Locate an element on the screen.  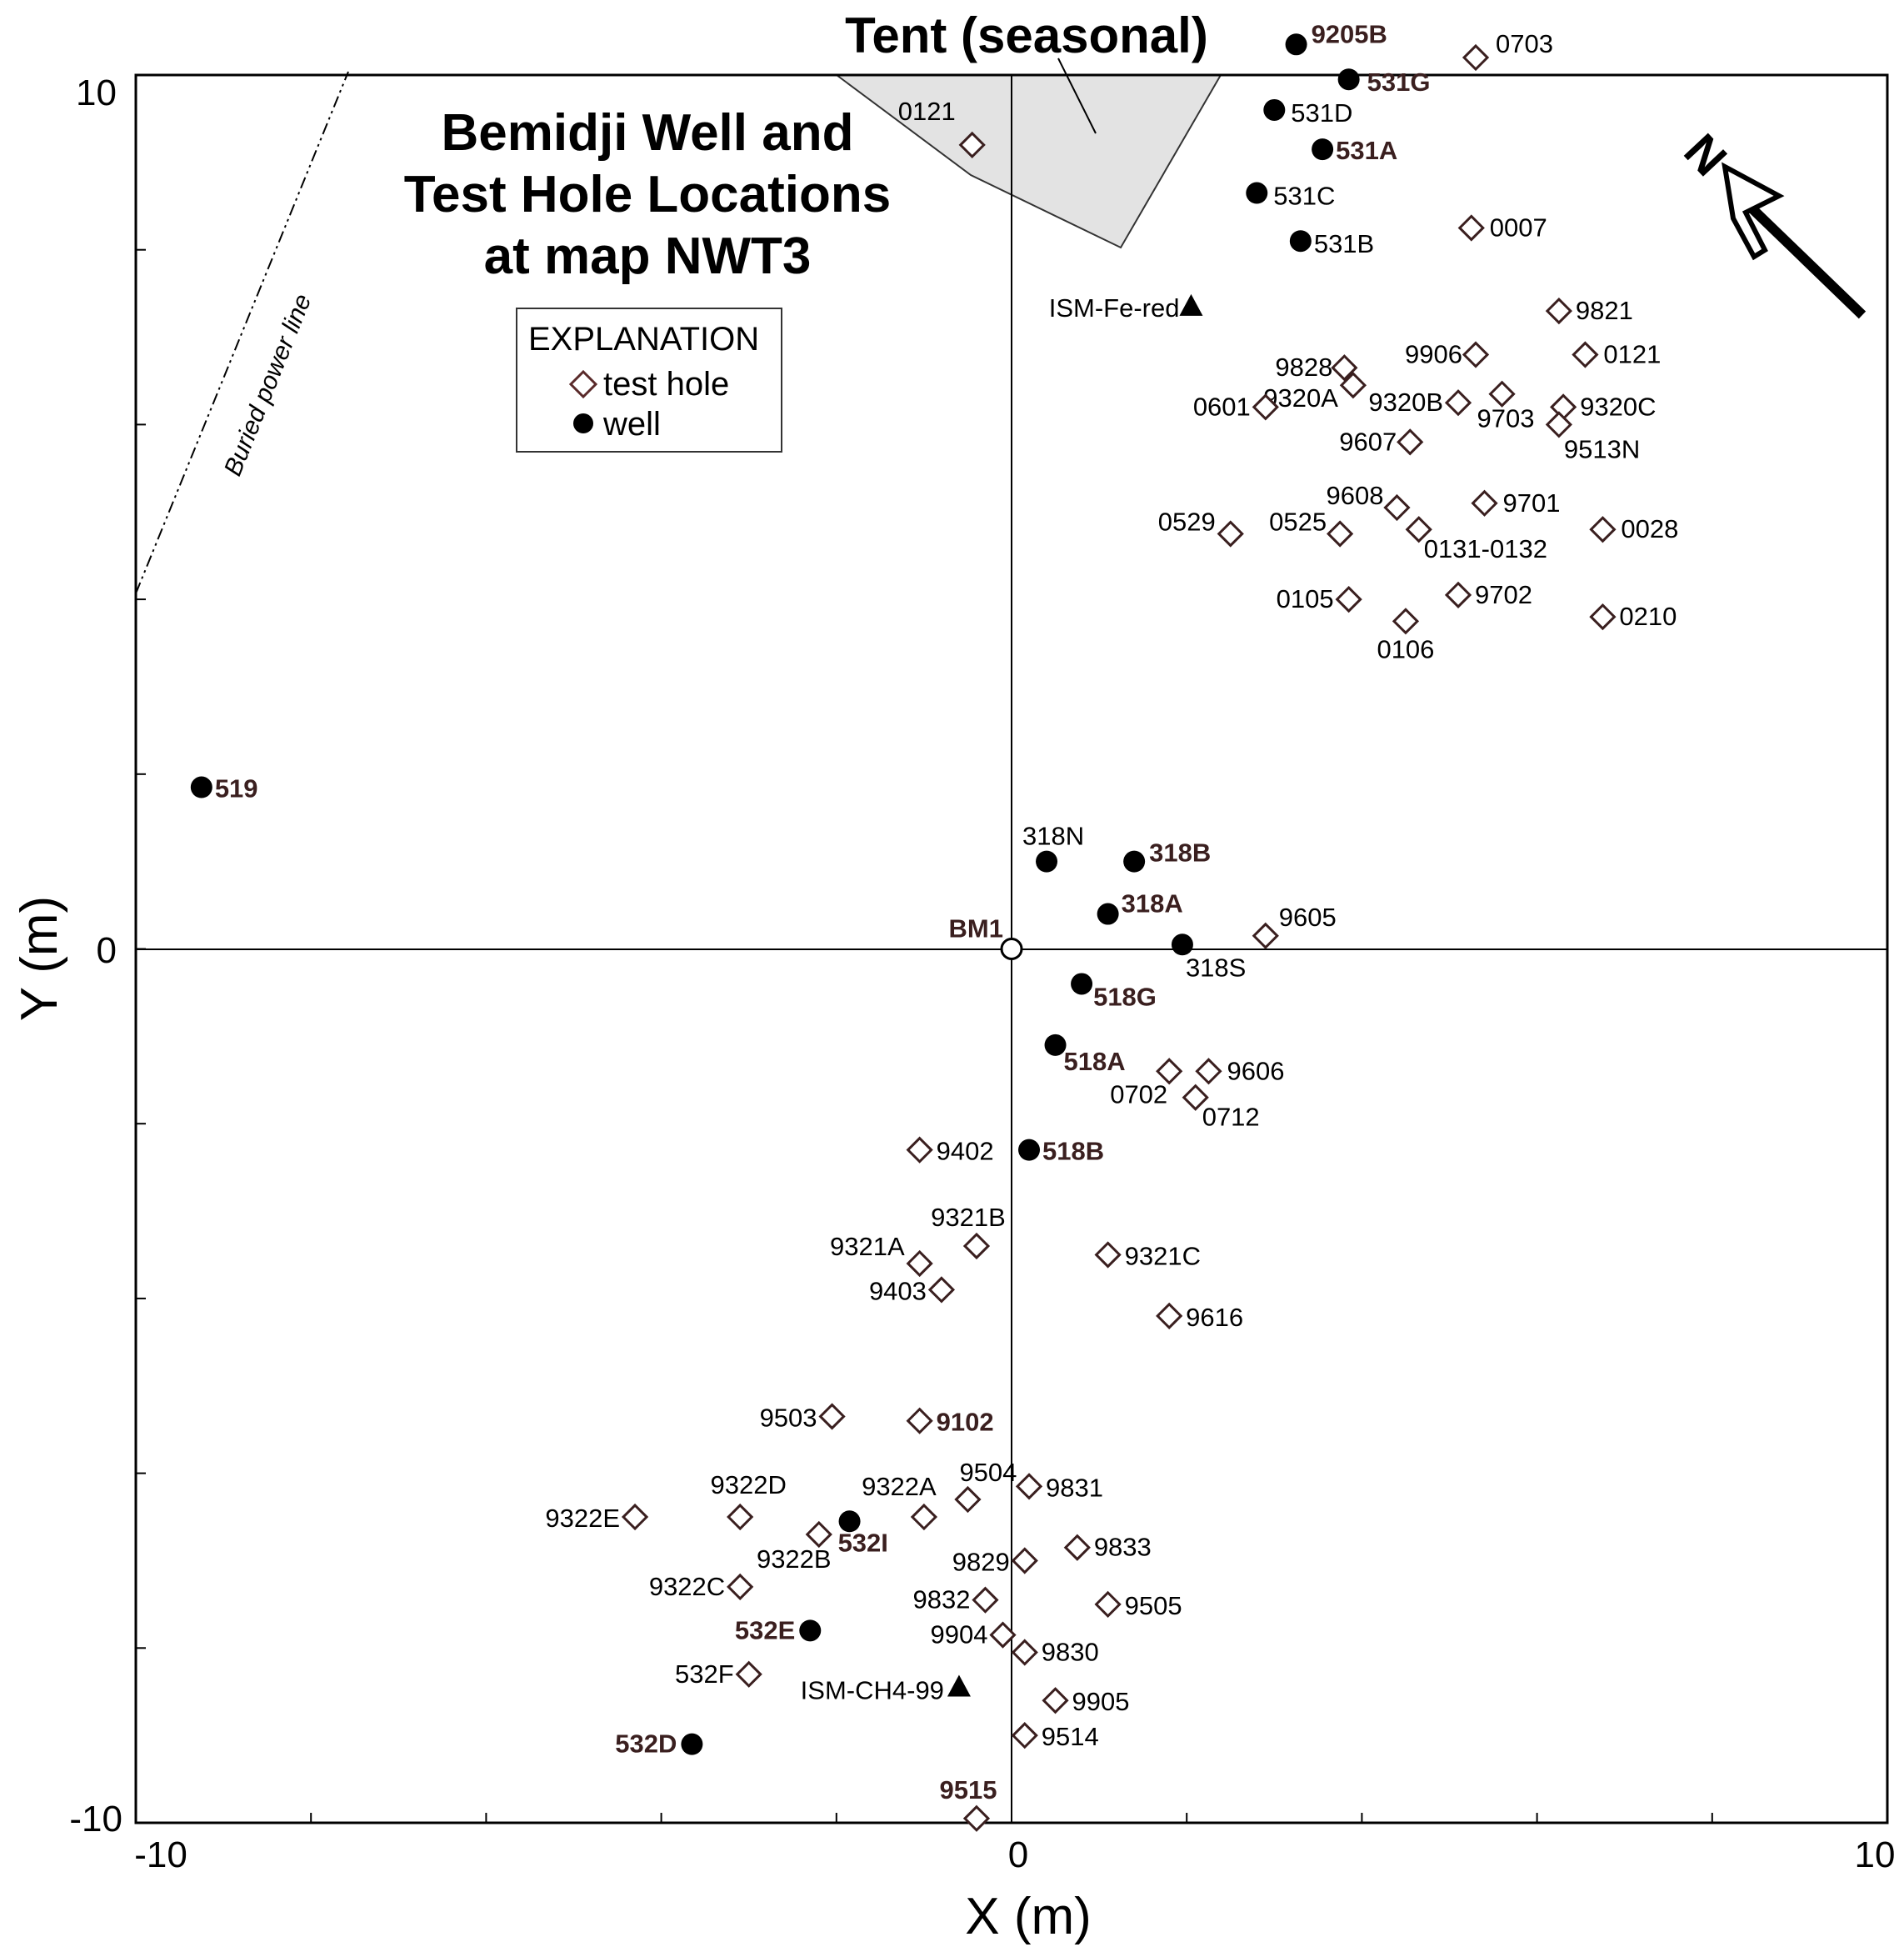
test-hole-label: 9322D is located at coordinates (749, 1484).